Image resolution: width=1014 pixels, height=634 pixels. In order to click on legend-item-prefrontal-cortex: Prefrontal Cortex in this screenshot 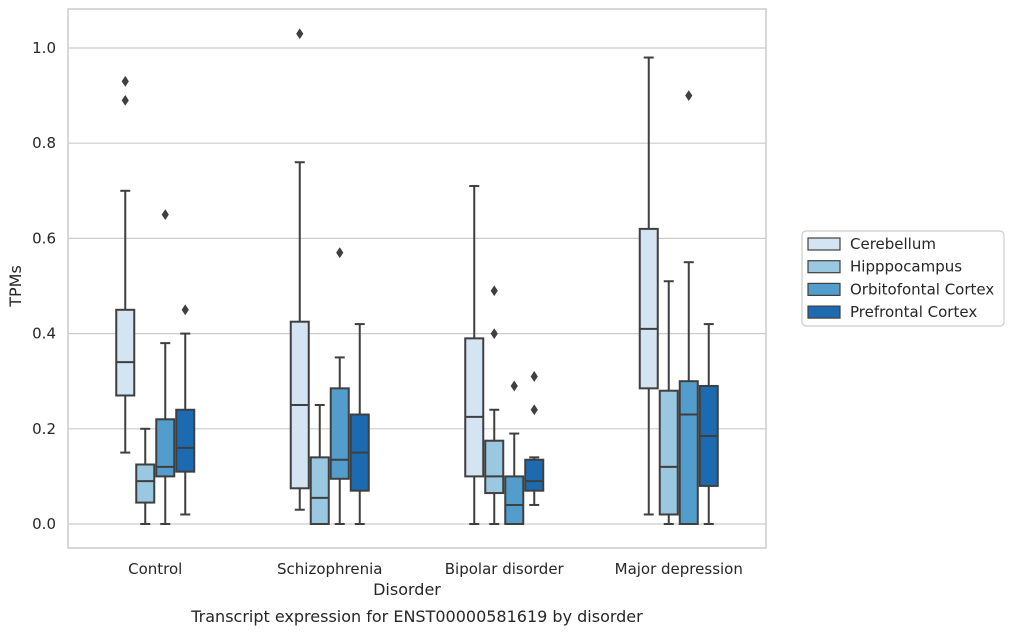, I will do `click(892, 312)`.